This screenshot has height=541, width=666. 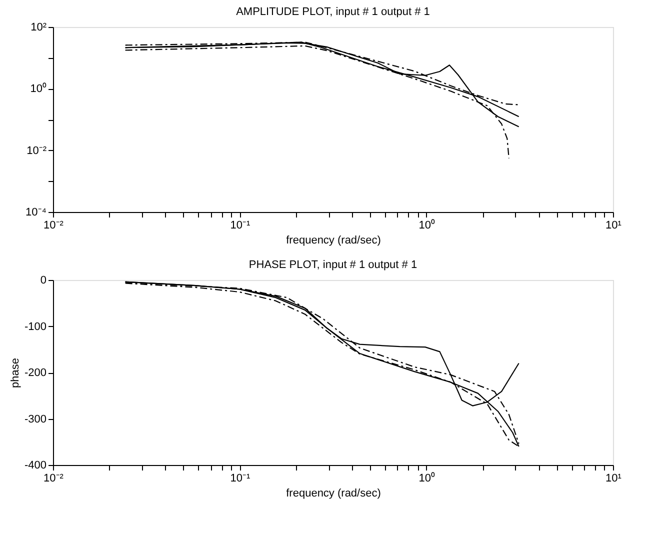 What do you see at coordinates (35, 373) in the screenshot?
I see `y-tick-label: -200` at bounding box center [35, 373].